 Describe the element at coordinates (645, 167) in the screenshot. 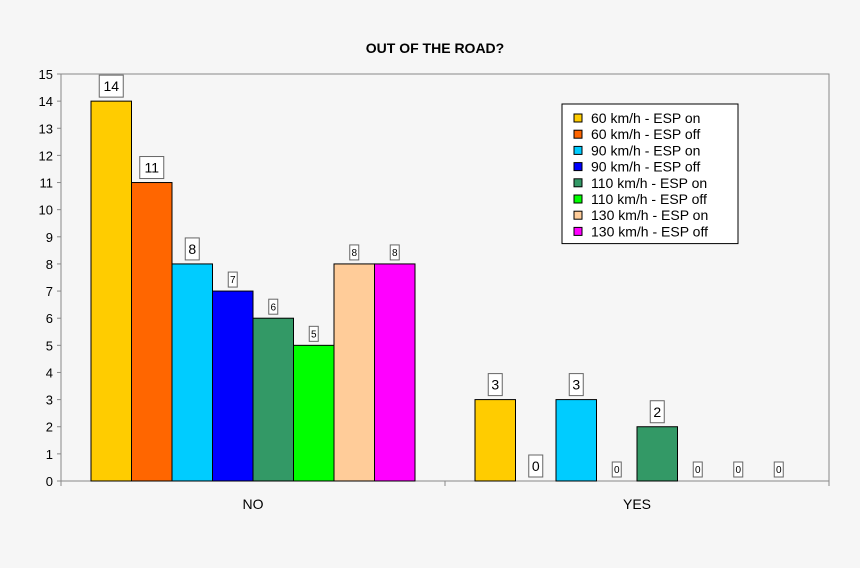

I see `legend-label: 90 km/h - ESP off` at that location.